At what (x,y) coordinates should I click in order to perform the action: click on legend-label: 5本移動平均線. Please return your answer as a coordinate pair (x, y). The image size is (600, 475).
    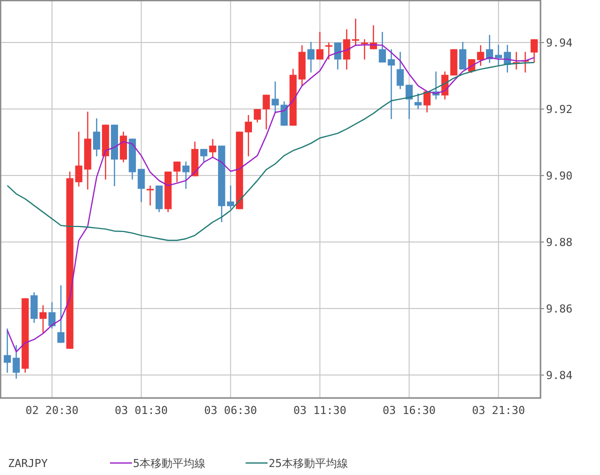
    Looking at the image, I should click on (169, 463).